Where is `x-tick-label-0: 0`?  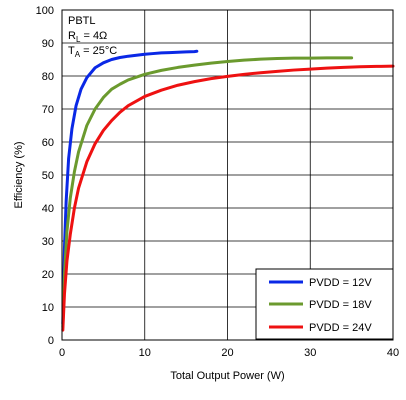 x-tick-label-0: 0 is located at coordinates (62, 353).